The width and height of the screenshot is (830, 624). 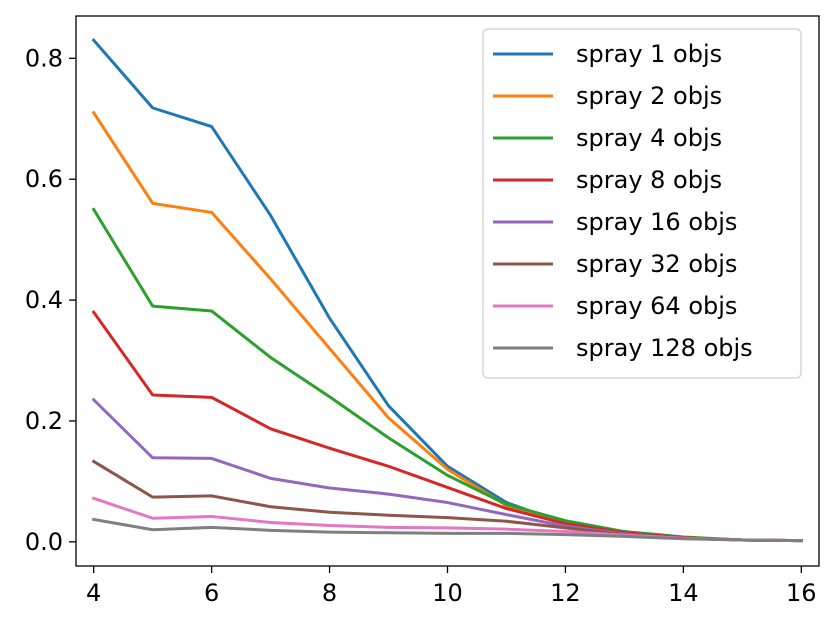 I want to click on x-axis: 4 6 8 10 12 14 16, so click(x=451, y=586).